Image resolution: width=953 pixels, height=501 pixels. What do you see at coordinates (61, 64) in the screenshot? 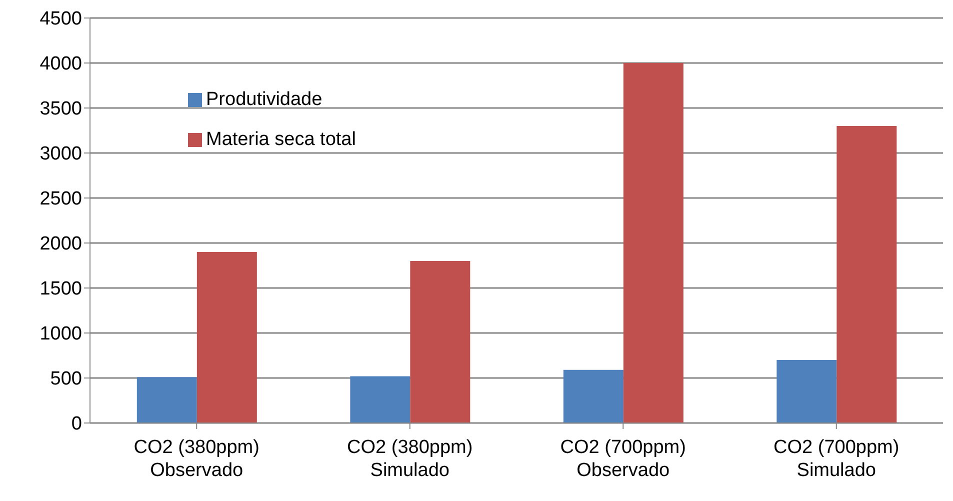
I see `y-tick-label: 4000` at bounding box center [61, 64].